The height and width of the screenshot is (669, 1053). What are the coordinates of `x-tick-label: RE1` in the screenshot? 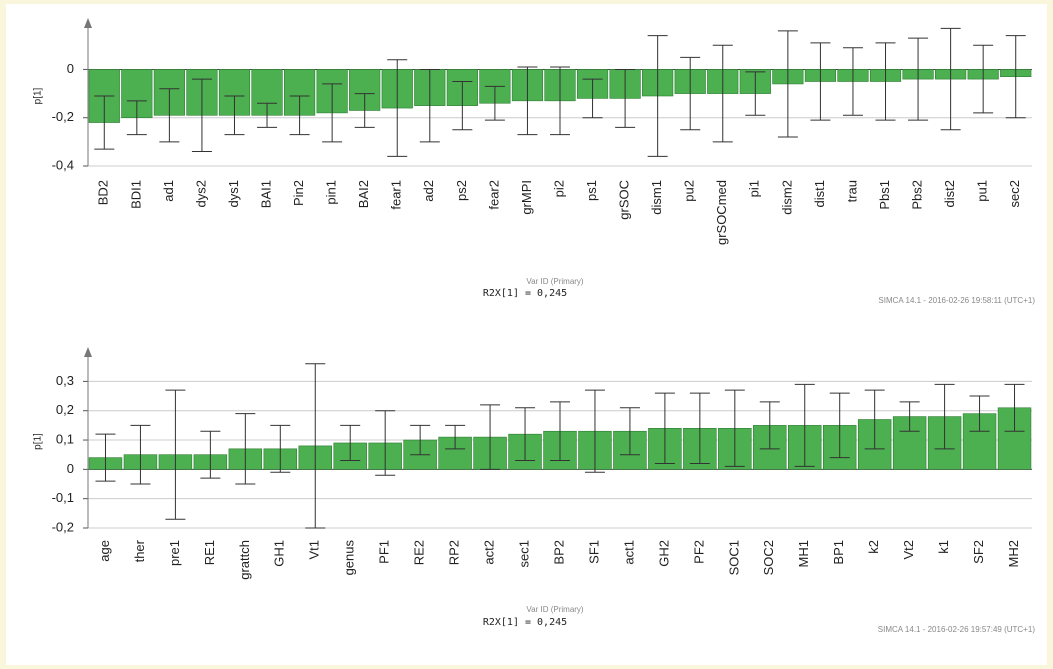 It's located at (209, 552).